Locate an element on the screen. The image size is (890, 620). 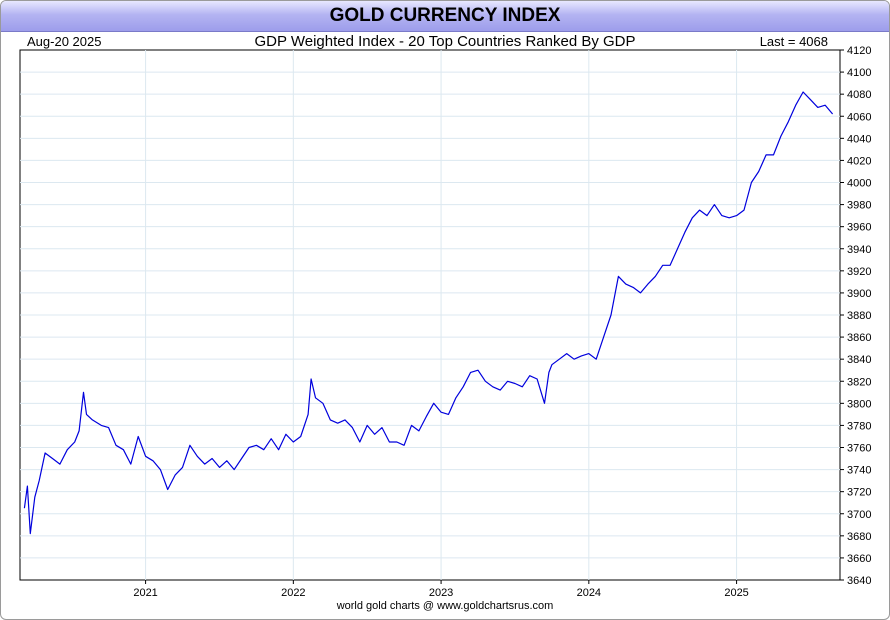
y-tick-label: 4080 is located at coordinates (859, 95).